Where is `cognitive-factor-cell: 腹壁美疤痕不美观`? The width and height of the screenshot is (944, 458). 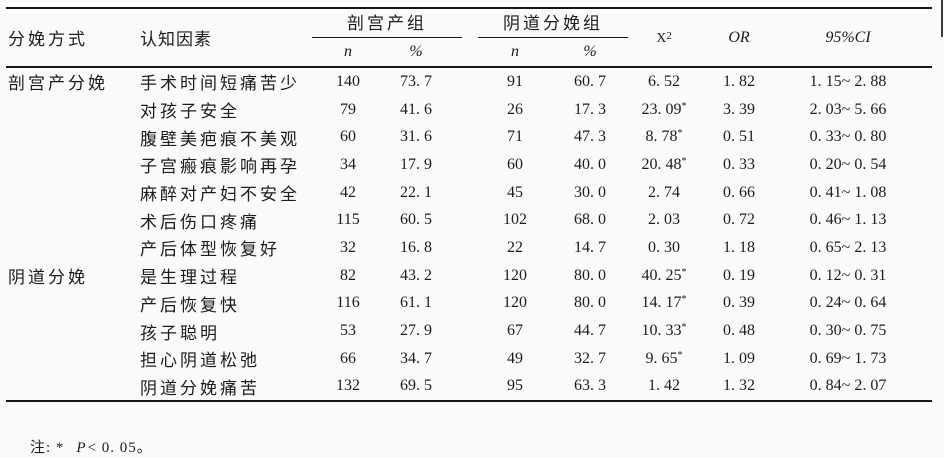 cognitive-factor-cell: 腹壁美疤痕不美观 is located at coordinates (220, 139).